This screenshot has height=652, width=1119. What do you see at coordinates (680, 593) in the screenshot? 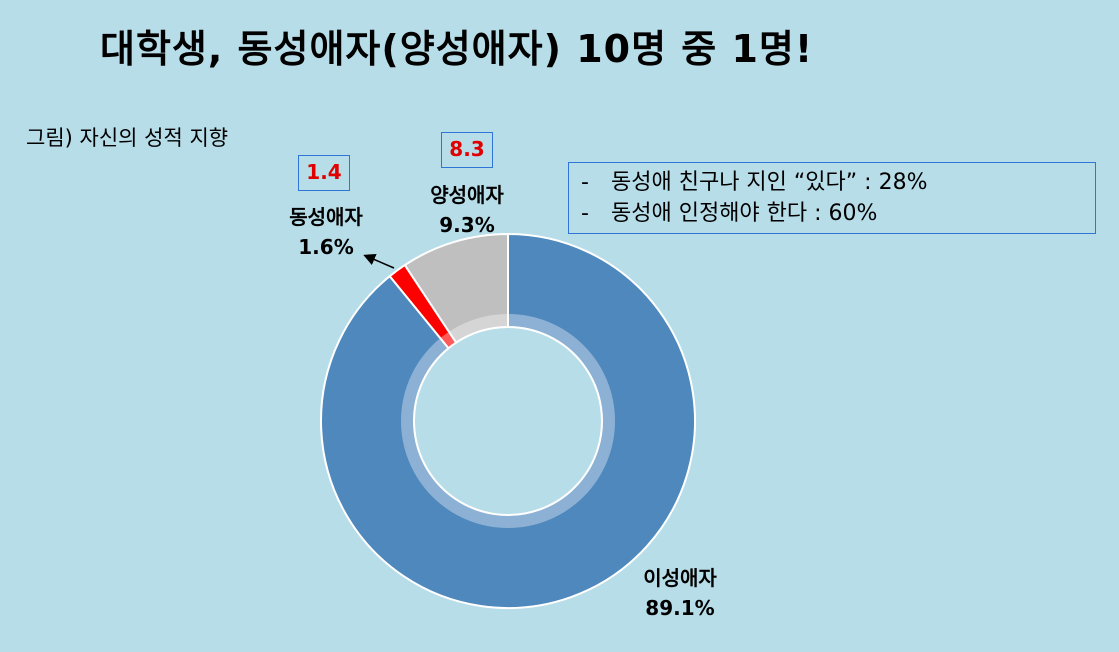
I see `slice-label-heterosexual: 이성애자 89.1%` at bounding box center [680, 593].